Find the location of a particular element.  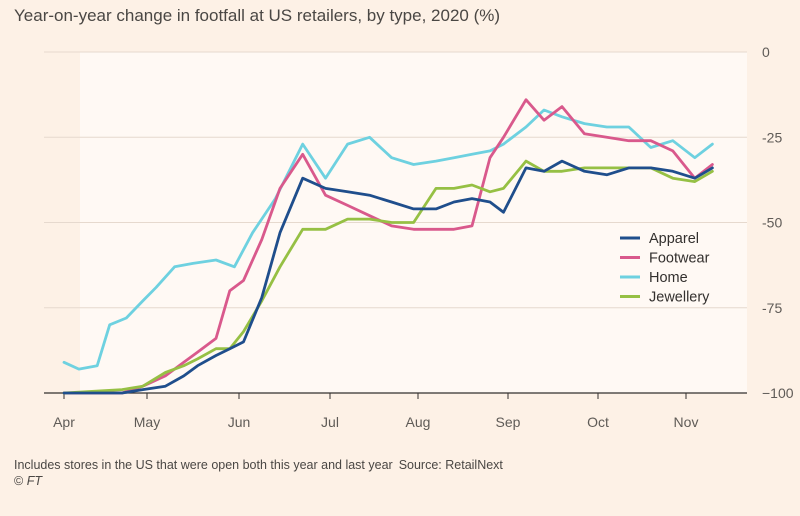

y-axis: 0 -25 -50 -75 −100 is located at coordinates (778, 222).